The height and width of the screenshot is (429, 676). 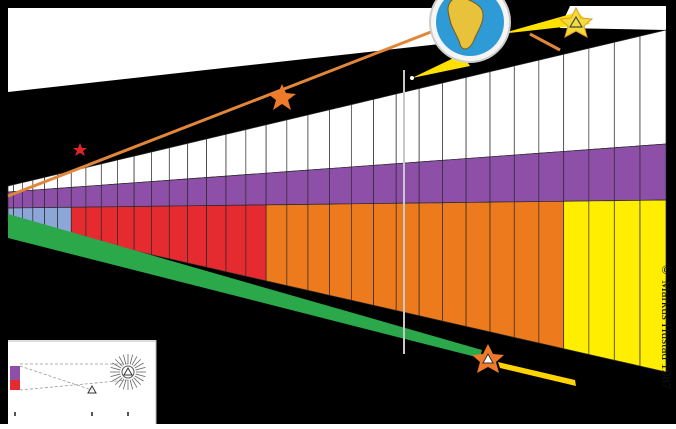 What do you see at coordinates (470, 31) in the screenshot?
I see `globe-icon` at bounding box center [470, 31].